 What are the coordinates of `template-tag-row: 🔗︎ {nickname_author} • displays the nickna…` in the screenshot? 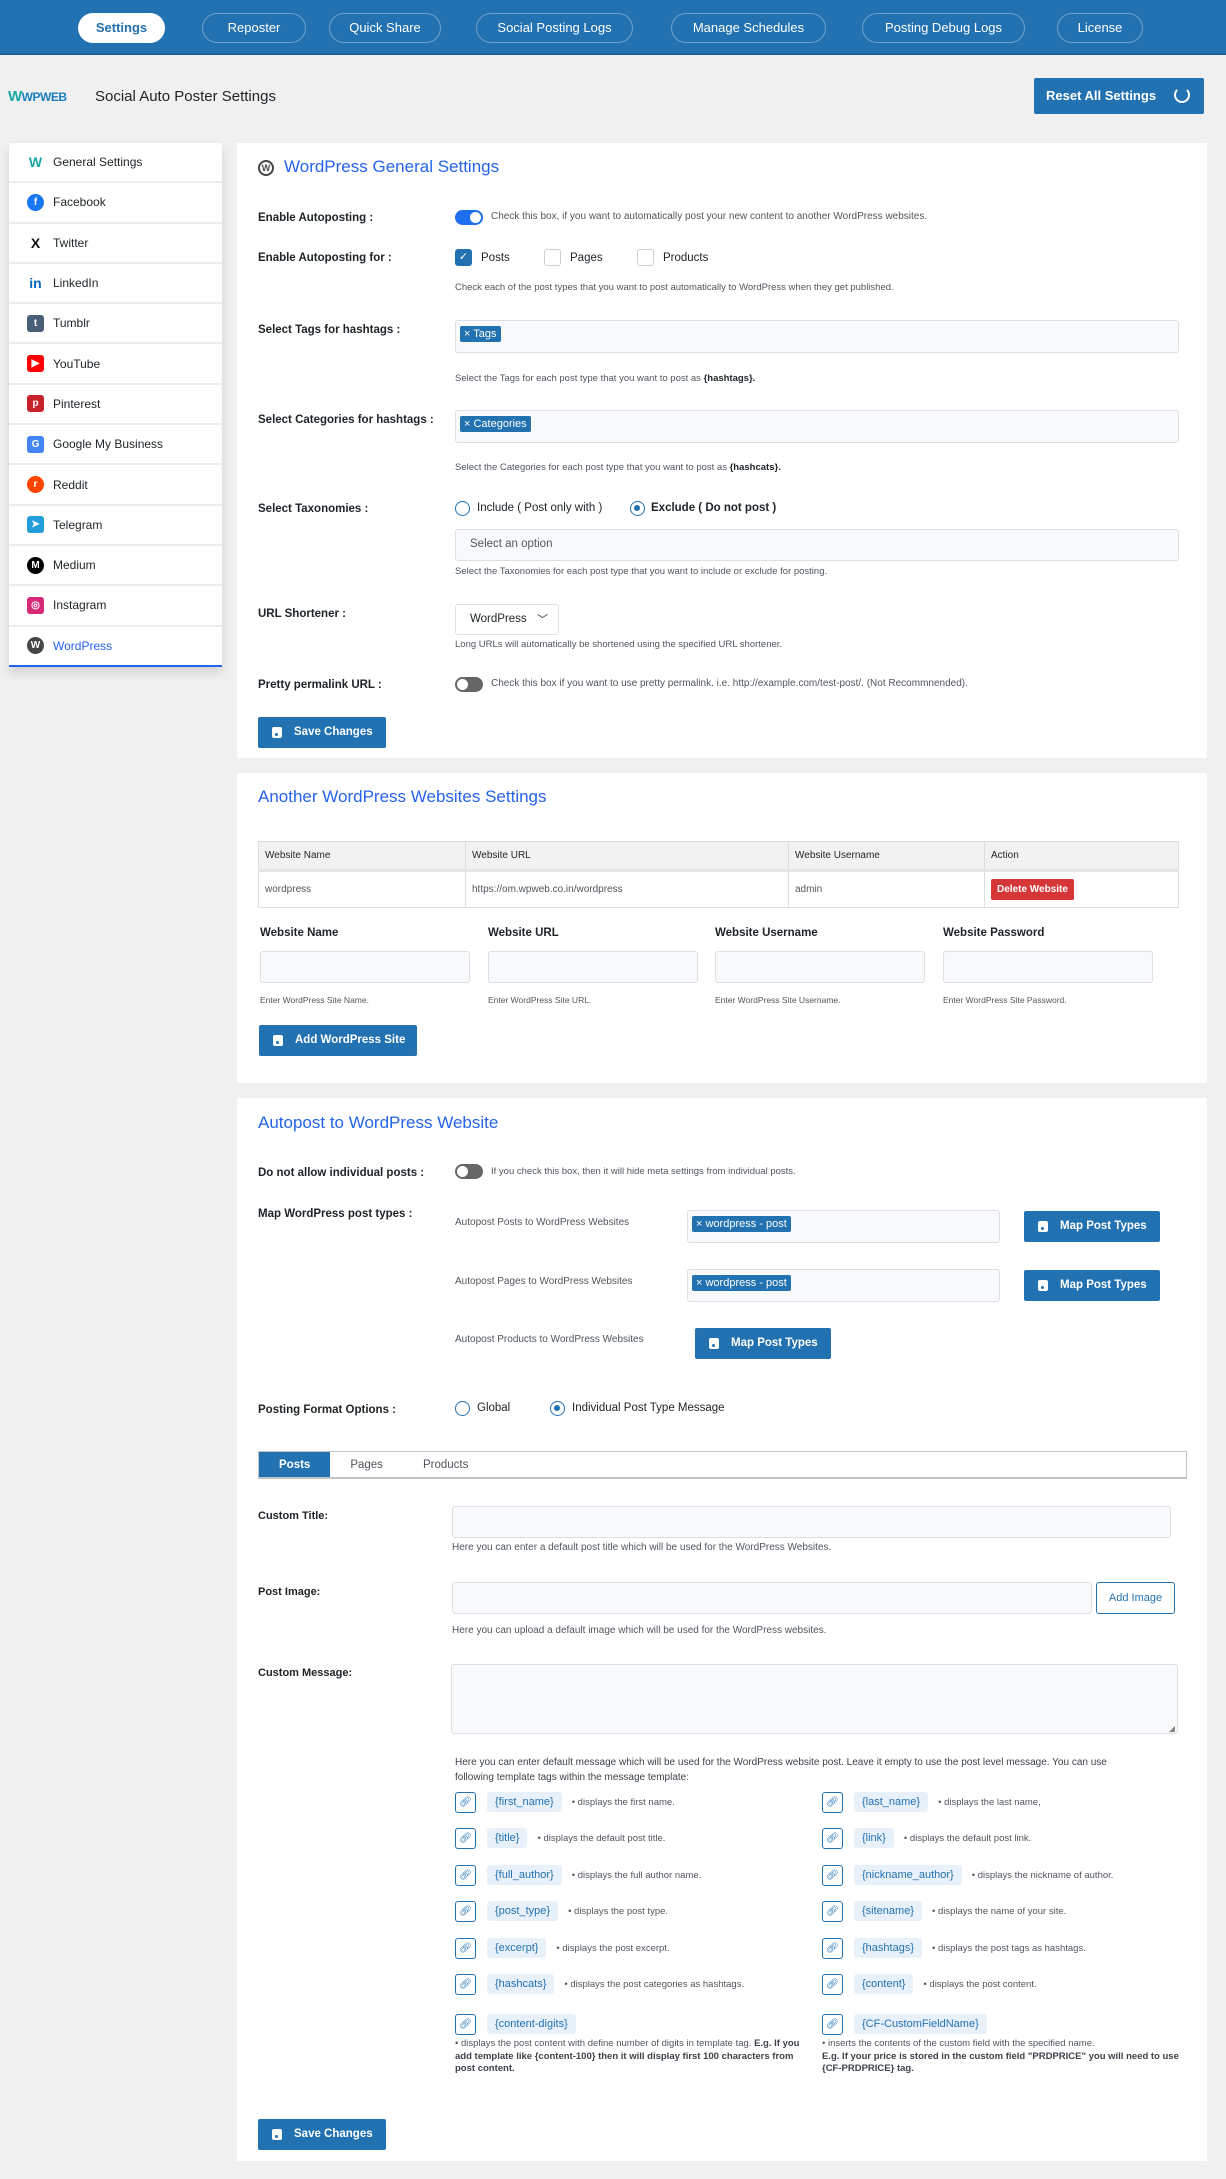 It's located at (967, 1875).